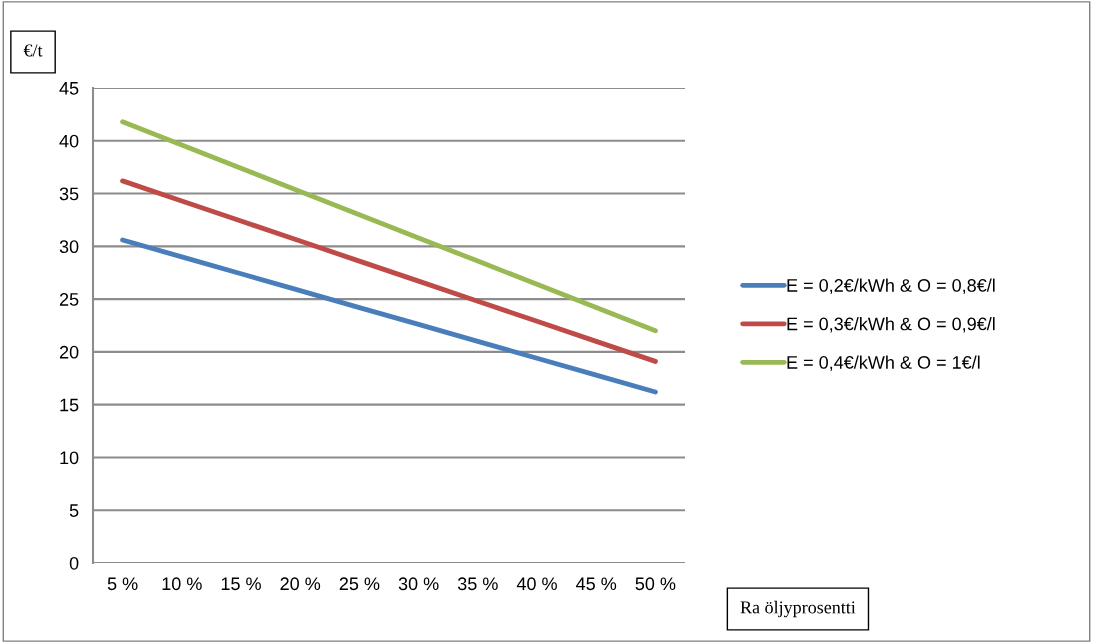 The height and width of the screenshot is (643, 1093). I want to click on x-tick-label: 20 %, so click(300, 584).